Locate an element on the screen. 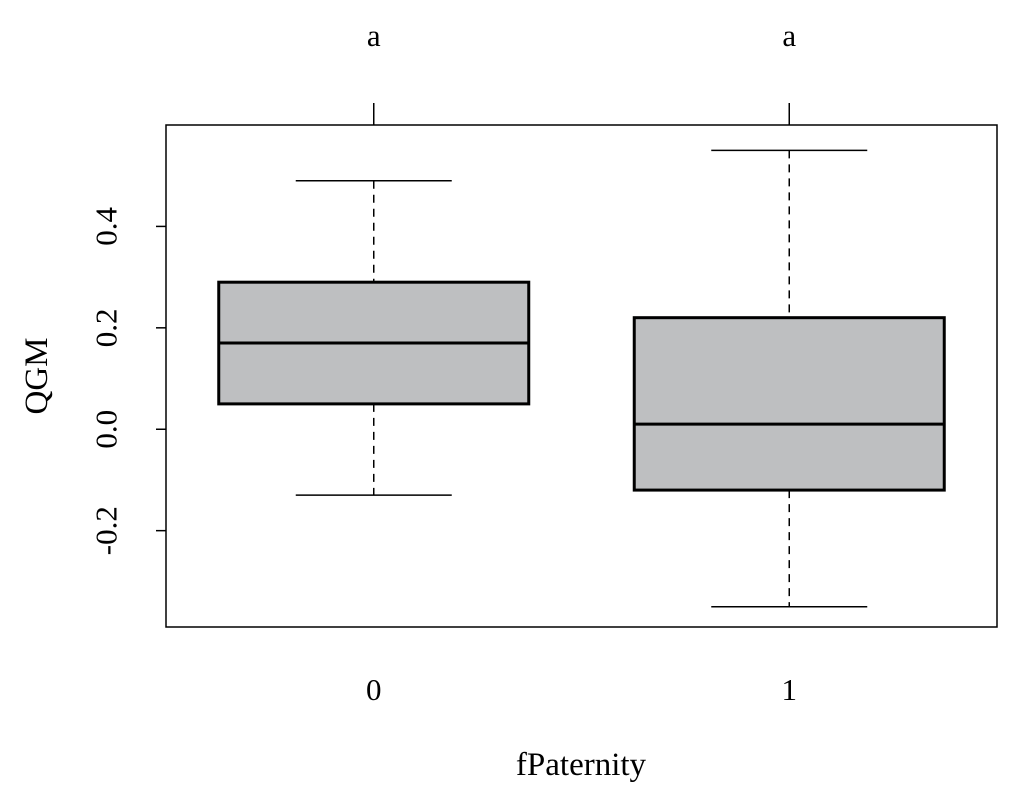 The image size is (1010, 793). y-tick-label: 0.0 is located at coordinates (106, 429).